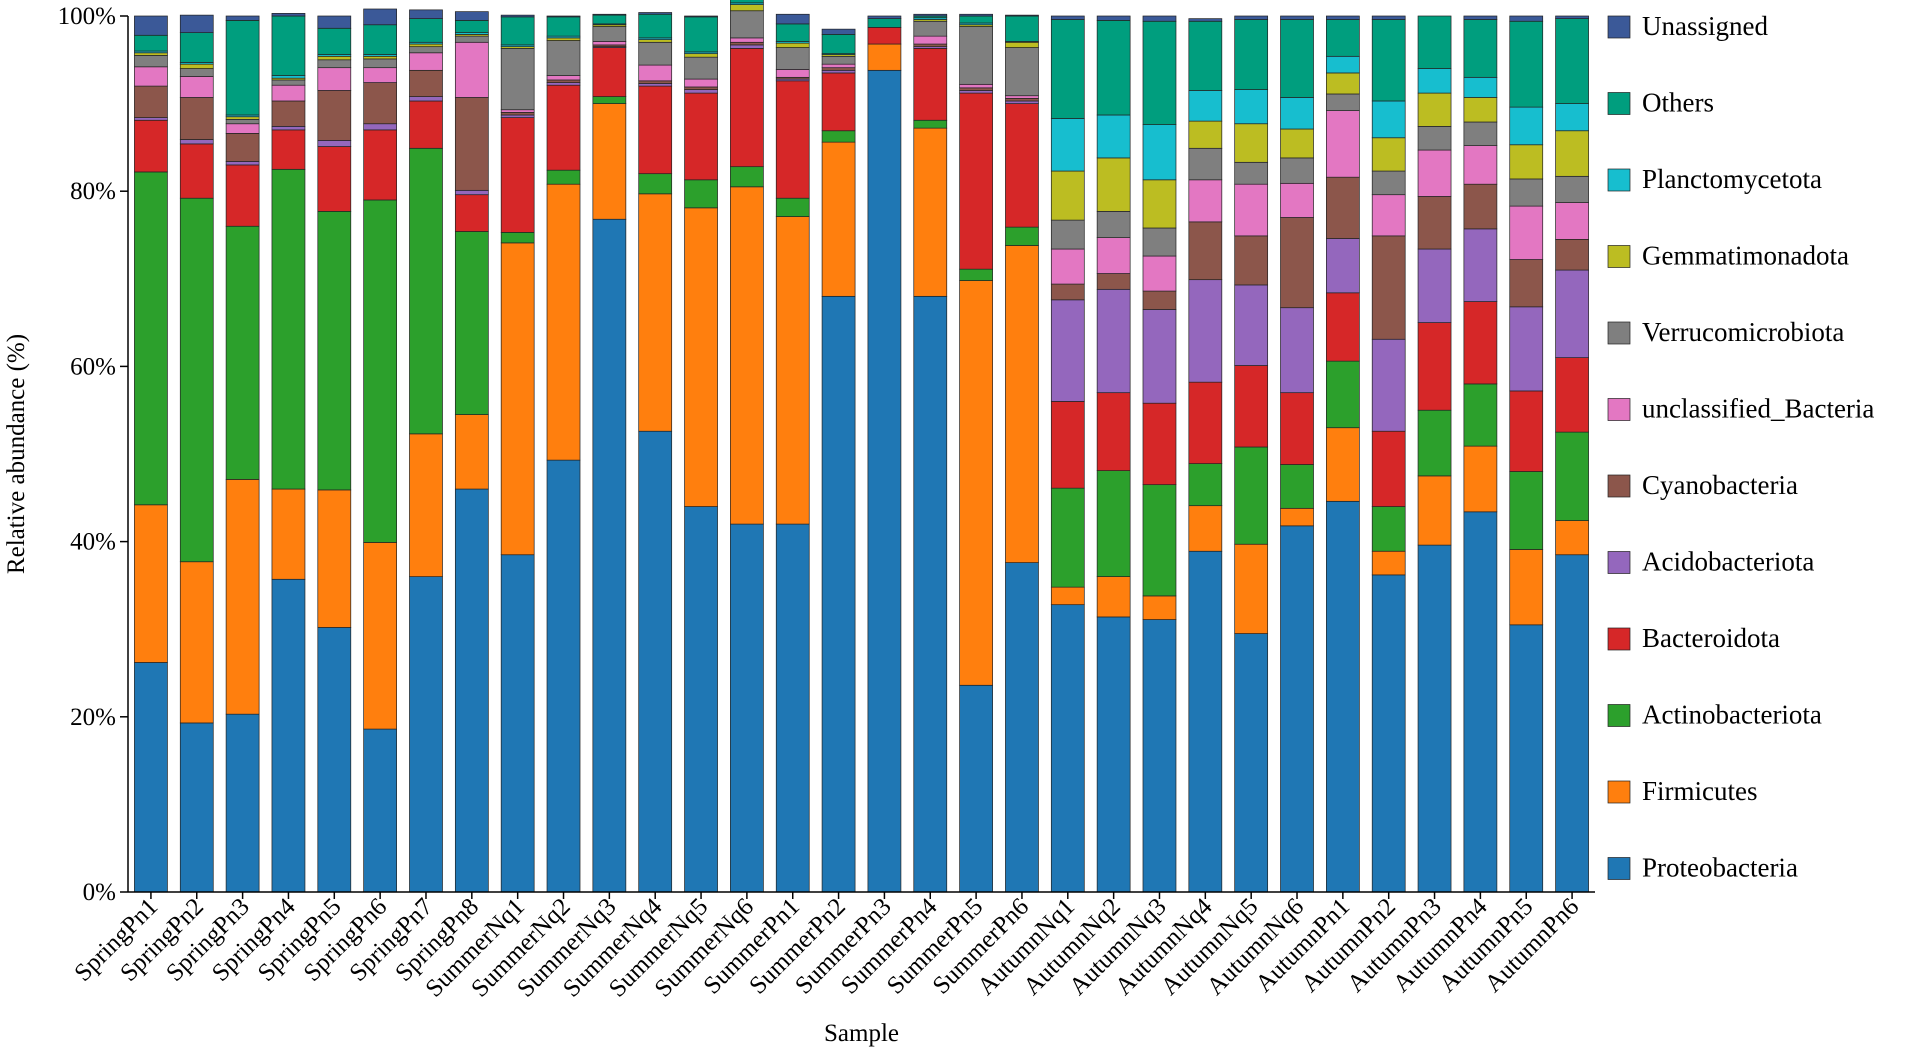 The width and height of the screenshot is (1907, 1051). What do you see at coordinates (334, 454) in the screenshot?
I see `bar-stack-SpringPn5` at bounding box center [334, 454].